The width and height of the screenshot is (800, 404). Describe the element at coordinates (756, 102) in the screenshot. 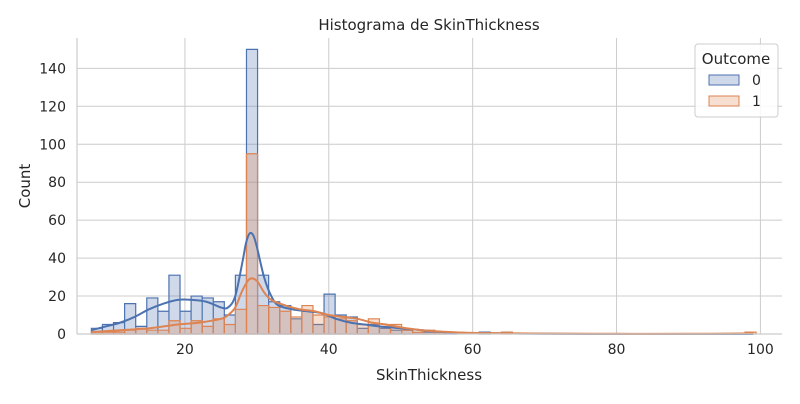

I see `legend-label-1: 1` at that location.